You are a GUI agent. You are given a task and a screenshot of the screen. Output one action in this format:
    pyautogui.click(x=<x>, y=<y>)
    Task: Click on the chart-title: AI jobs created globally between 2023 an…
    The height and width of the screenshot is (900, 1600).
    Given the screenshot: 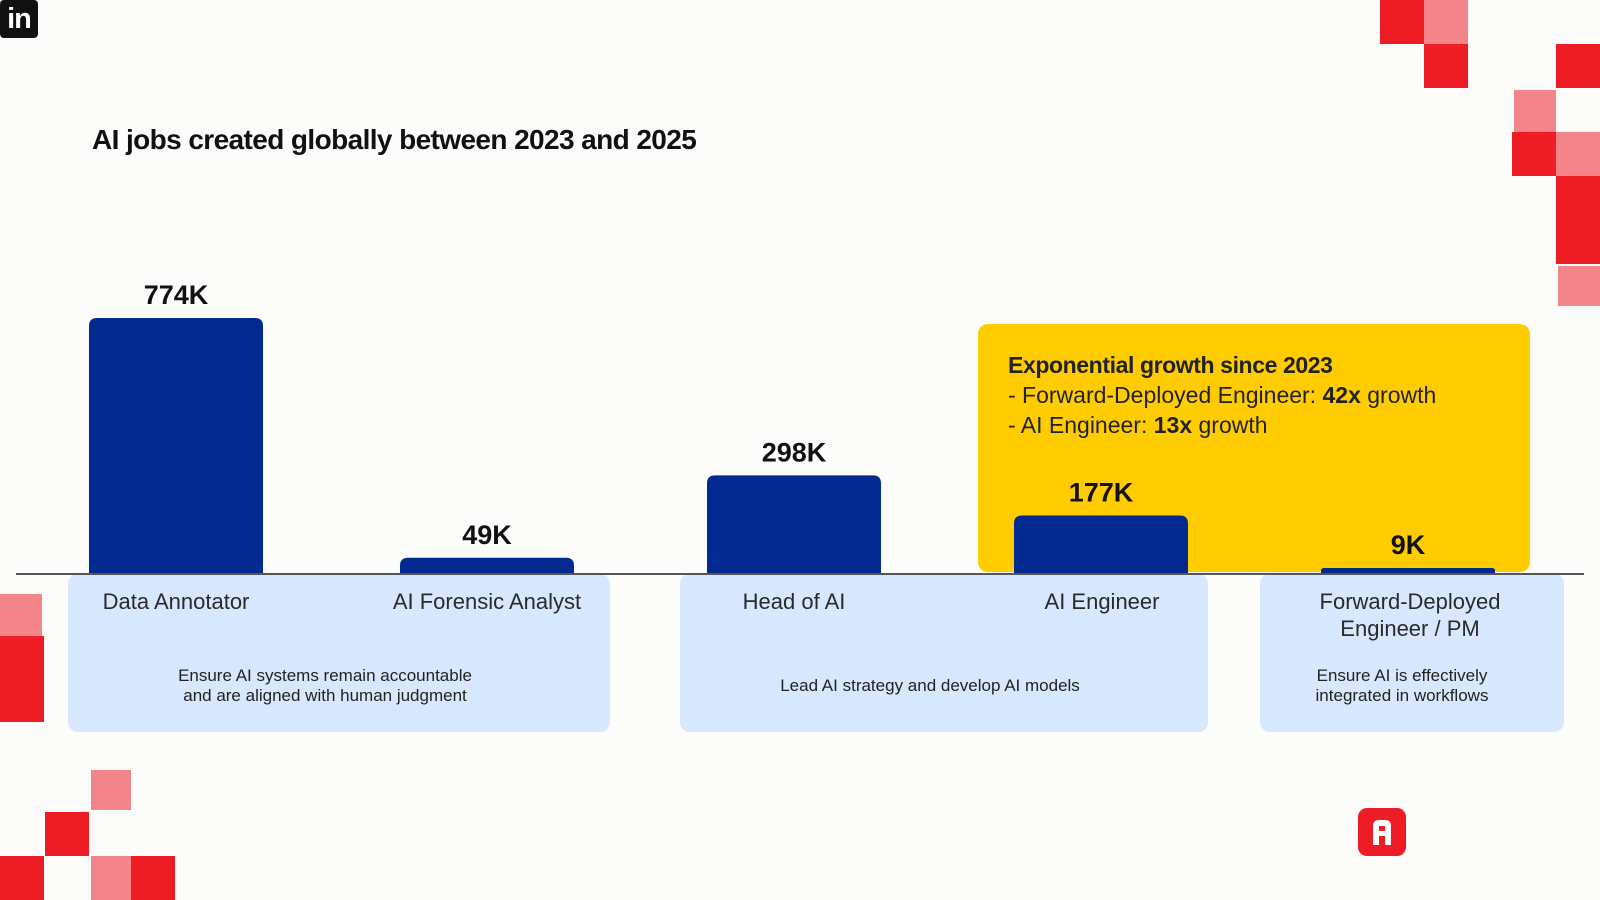 What is the action you would take?
    pyautogui.click(x=394, y=139)
    